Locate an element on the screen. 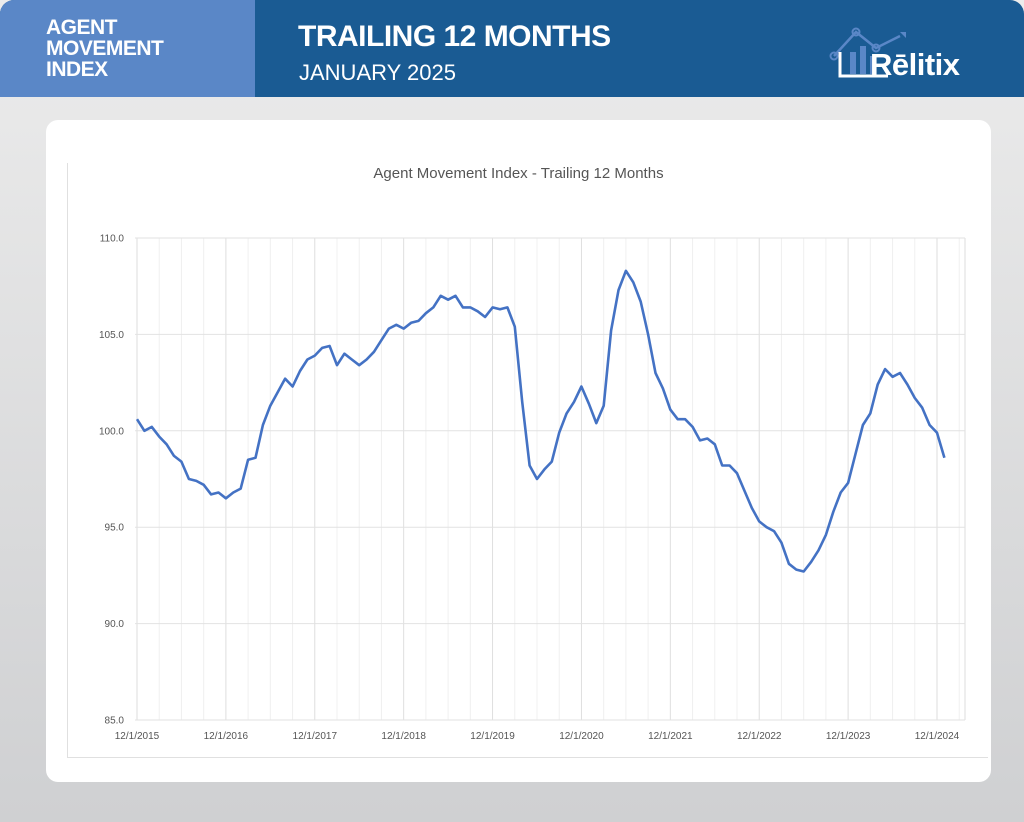  x-tick-label: 12/1/2024 is located at coordinates (937, 736).